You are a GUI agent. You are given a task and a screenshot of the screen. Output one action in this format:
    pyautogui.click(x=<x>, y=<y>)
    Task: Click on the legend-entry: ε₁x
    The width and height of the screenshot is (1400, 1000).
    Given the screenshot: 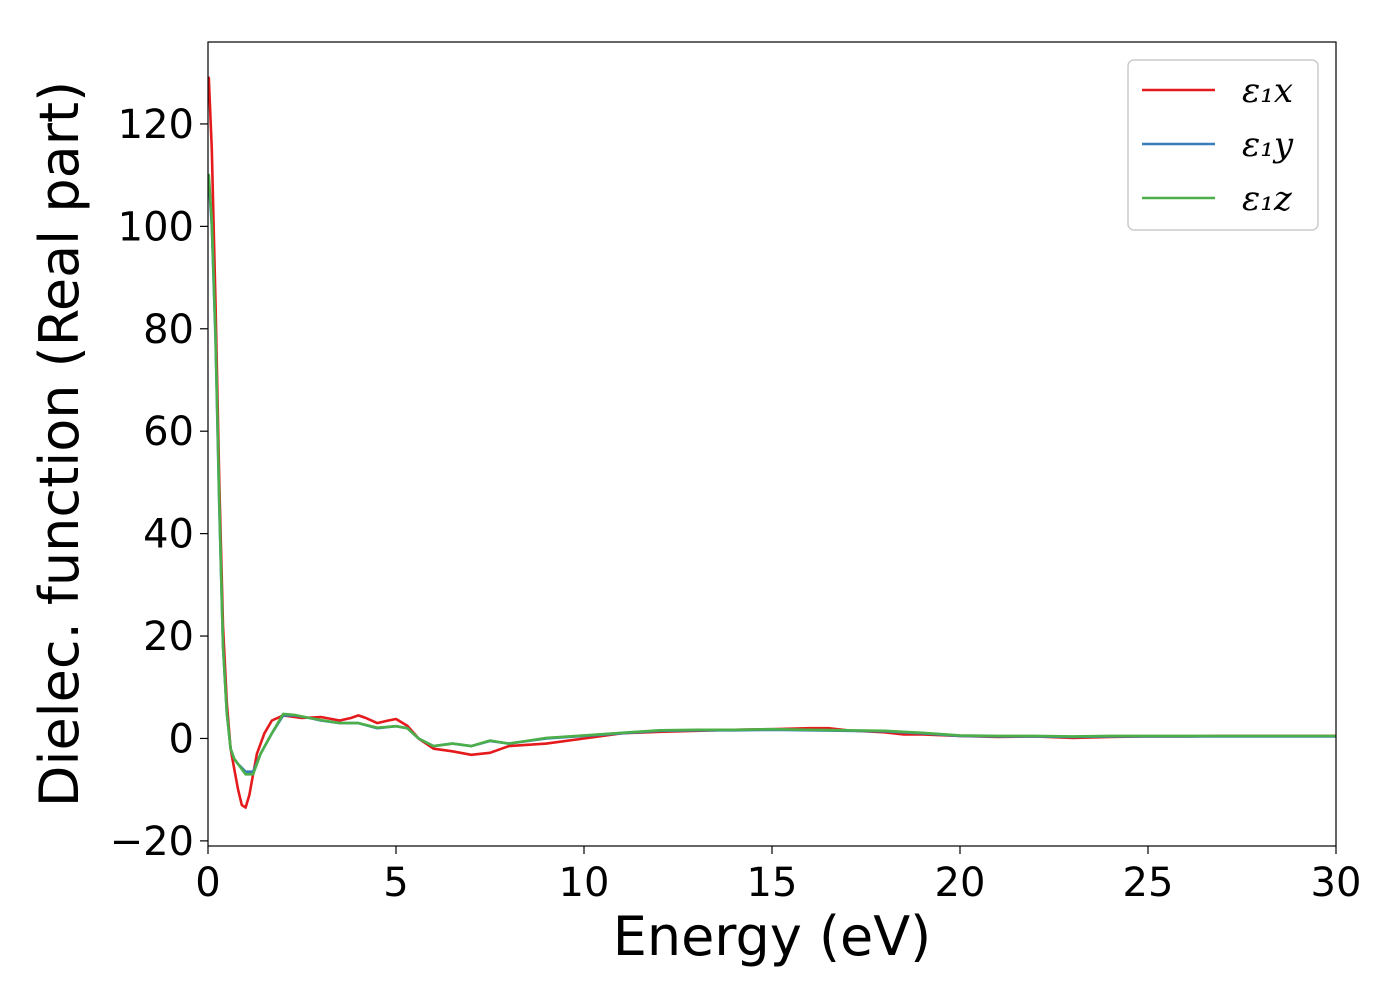 What is the action you would take?
    pyautogui.click(x=1267, y=91)
    